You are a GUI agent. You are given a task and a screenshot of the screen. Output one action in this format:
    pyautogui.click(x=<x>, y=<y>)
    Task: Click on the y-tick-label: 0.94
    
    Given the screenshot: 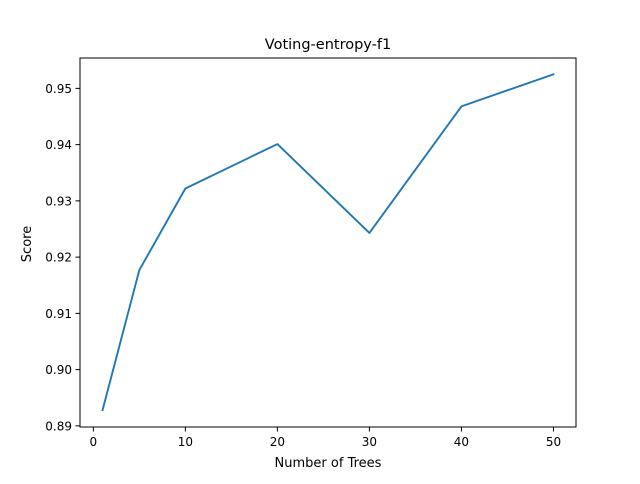 What is the action you would take?
    pyautogui.click(x=58, y=145)
    